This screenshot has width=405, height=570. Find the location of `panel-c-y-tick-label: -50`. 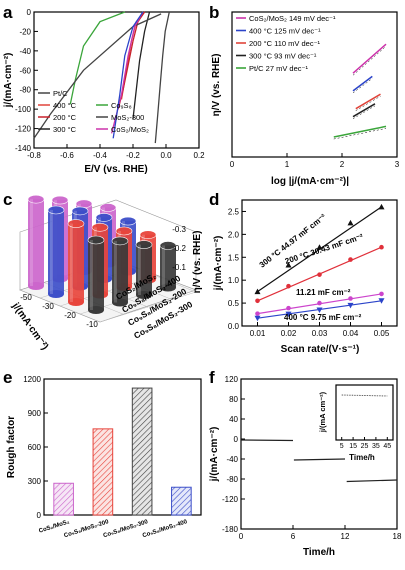

panel-c-y-tick-label: -50 is located at coordinates (26, 297).